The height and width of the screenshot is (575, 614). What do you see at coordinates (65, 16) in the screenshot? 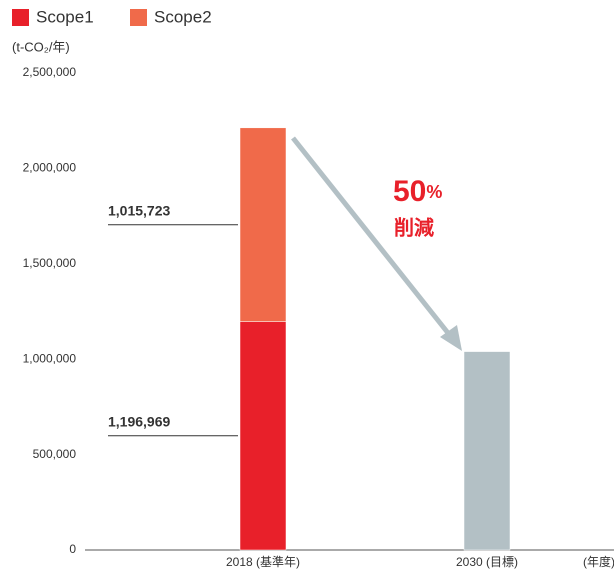
I see `legend-label: Scope1` at bounding box center [65, 16].